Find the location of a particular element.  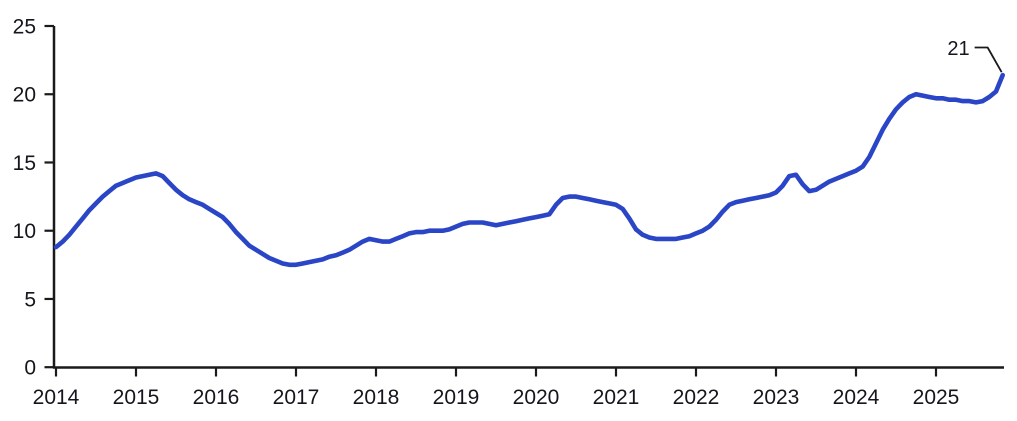

x-tick-label: 2024 is located at coordinates (856, 397).